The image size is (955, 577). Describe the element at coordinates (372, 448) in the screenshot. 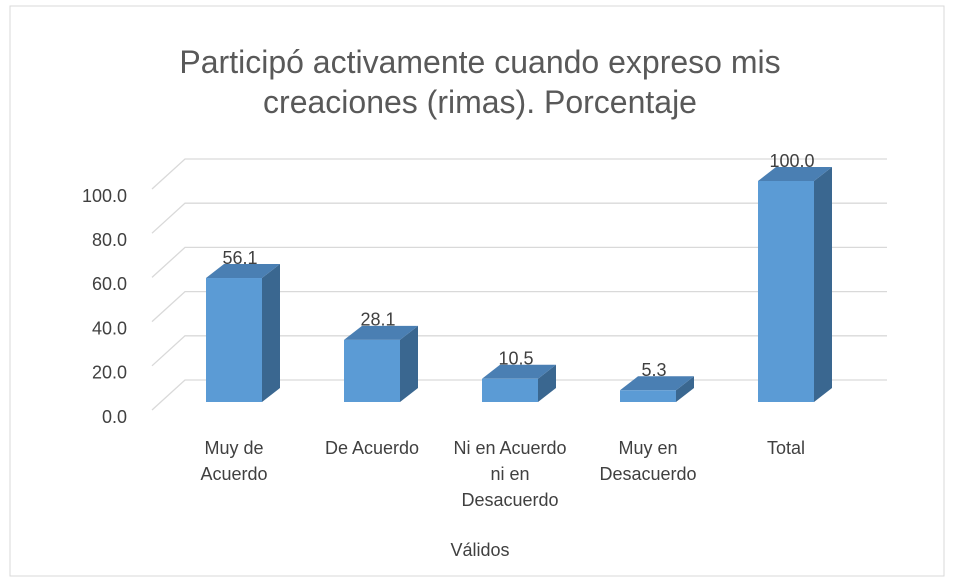

I see `x-tick-label: De Acuerdo` at that location.